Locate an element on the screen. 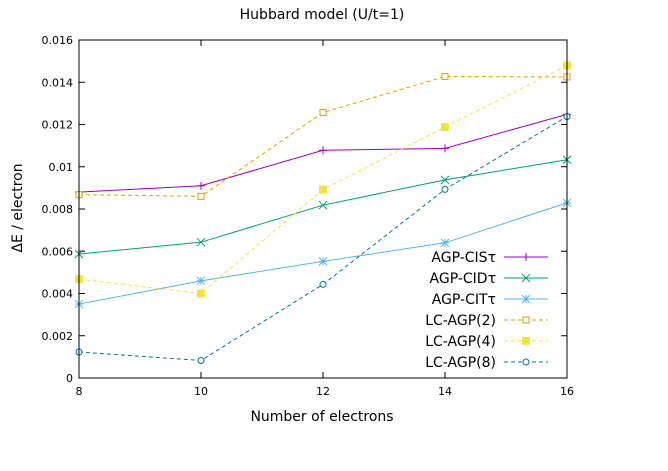  x-tick-label: 8 is located at coordinates (79, 391).